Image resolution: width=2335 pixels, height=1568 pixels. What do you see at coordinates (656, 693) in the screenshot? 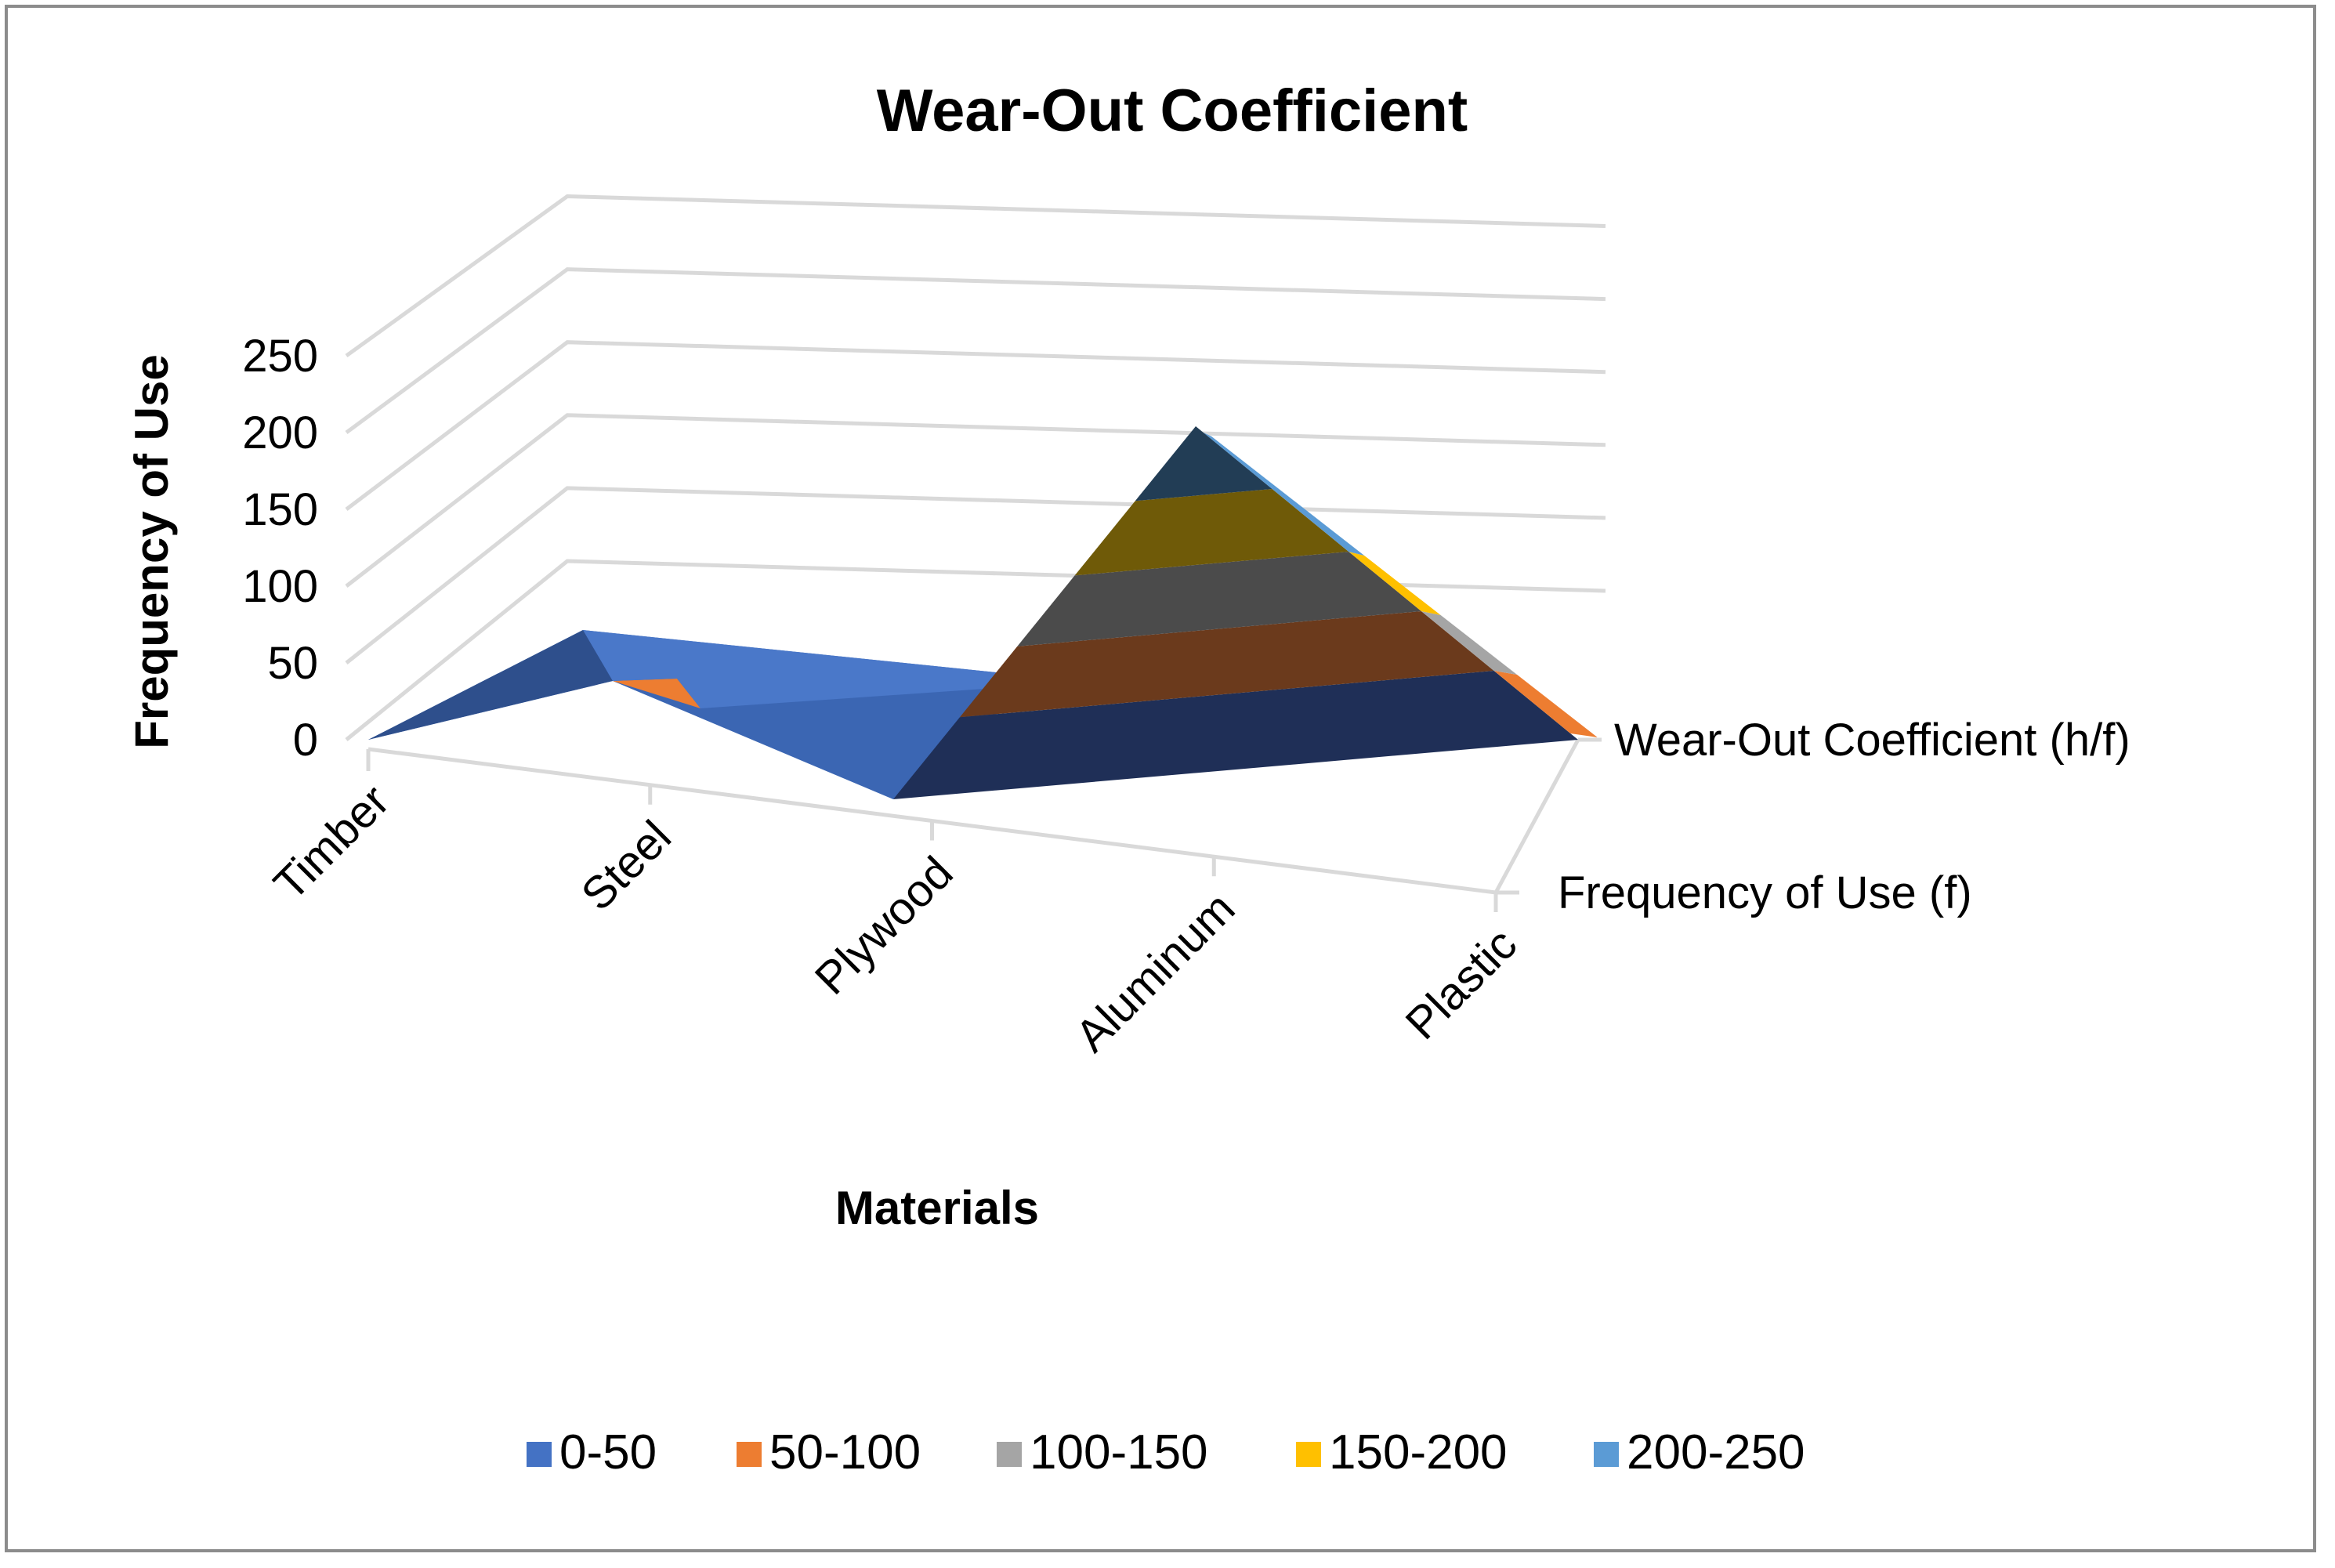
I see `surface-band-50-100-steel` at bounding box center [656, 693].